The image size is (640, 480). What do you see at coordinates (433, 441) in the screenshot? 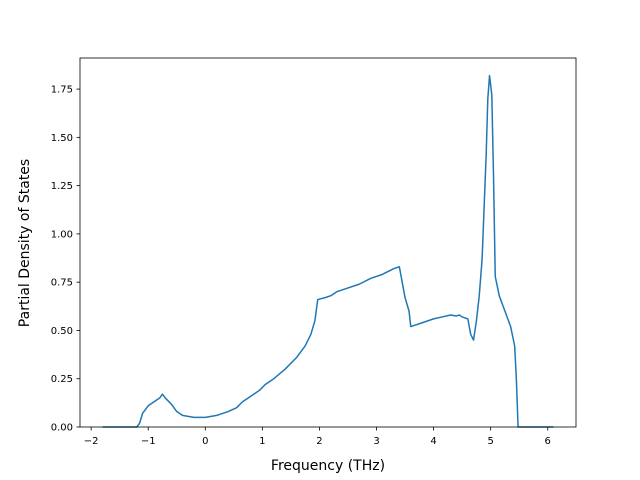
I see `x-tick-label: 4` at bounding box center [433, 441].